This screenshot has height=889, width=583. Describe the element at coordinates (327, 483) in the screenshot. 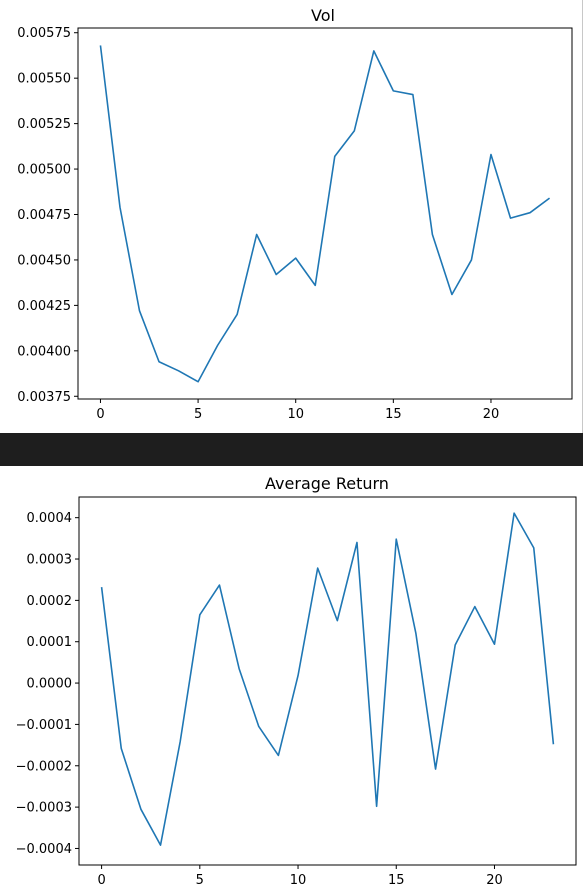

I see `chart-title: Average Return` at that location.